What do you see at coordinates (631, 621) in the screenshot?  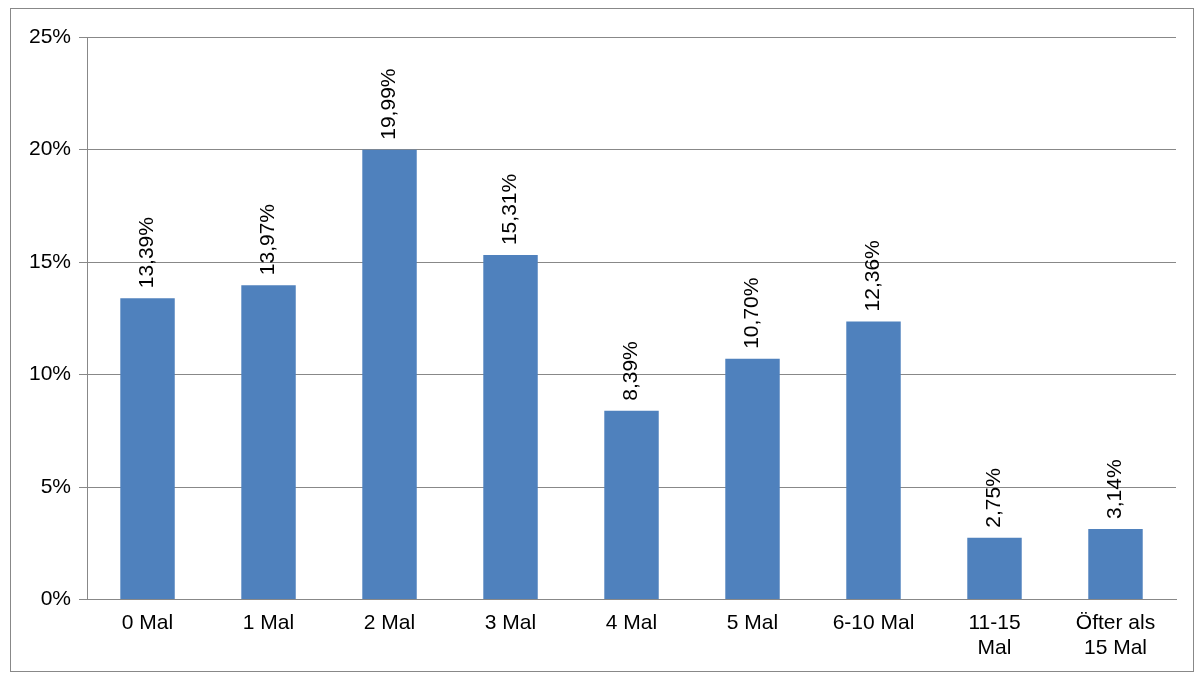 I see `x-tick-label: 4 Mal` at bounding box center [631, 621].